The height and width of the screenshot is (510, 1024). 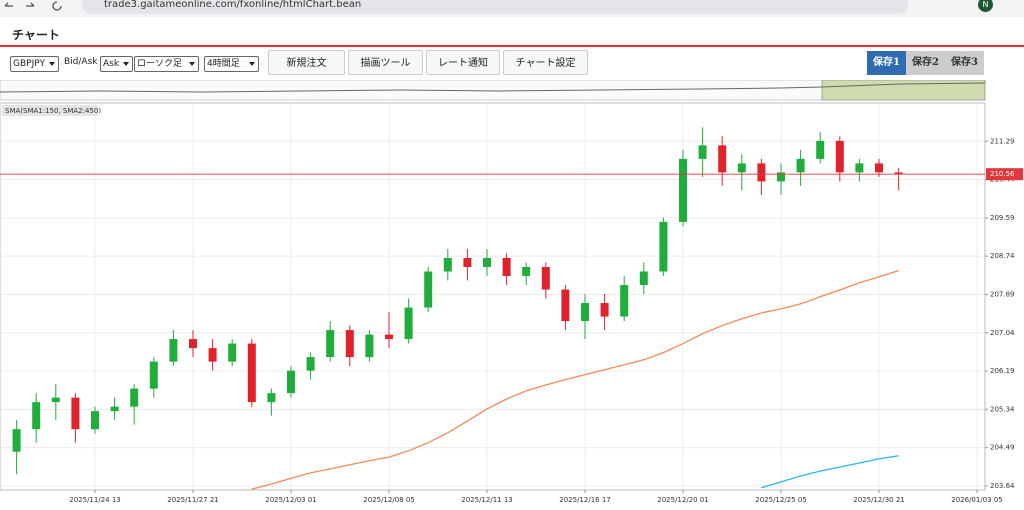 I want to click on chart-settings-button: チャート設定, so click(x=545, y=62).